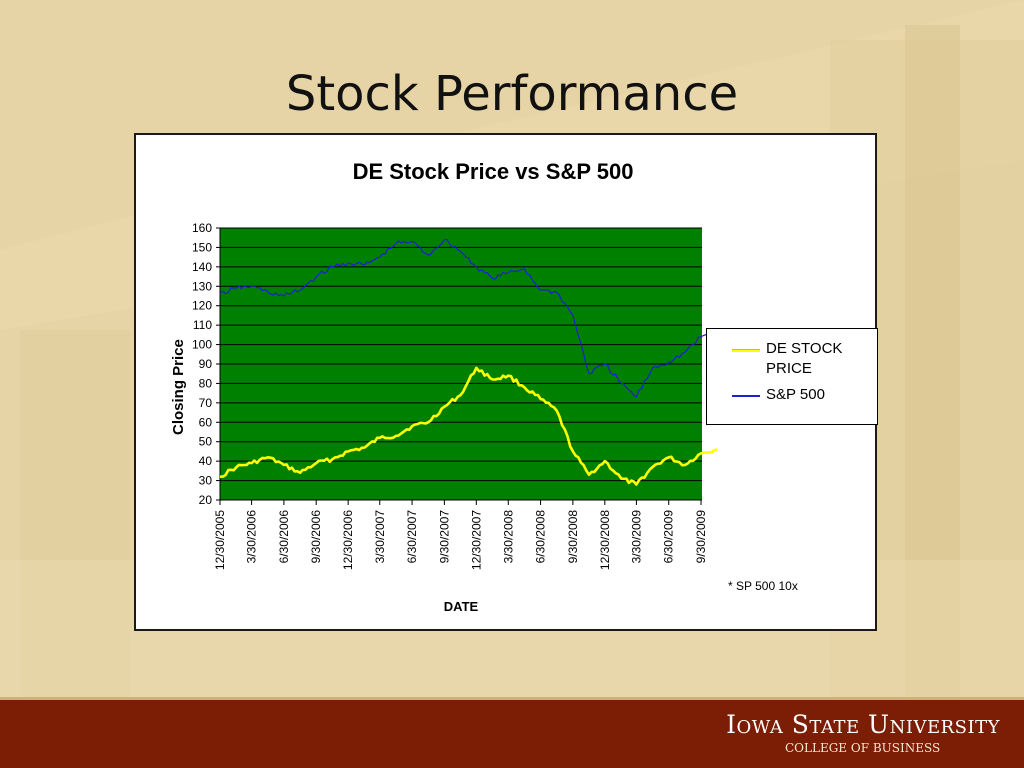 The image size is (1024, 768). I want to click on x-tick-label: 9/30/2007, so click(444, 537).